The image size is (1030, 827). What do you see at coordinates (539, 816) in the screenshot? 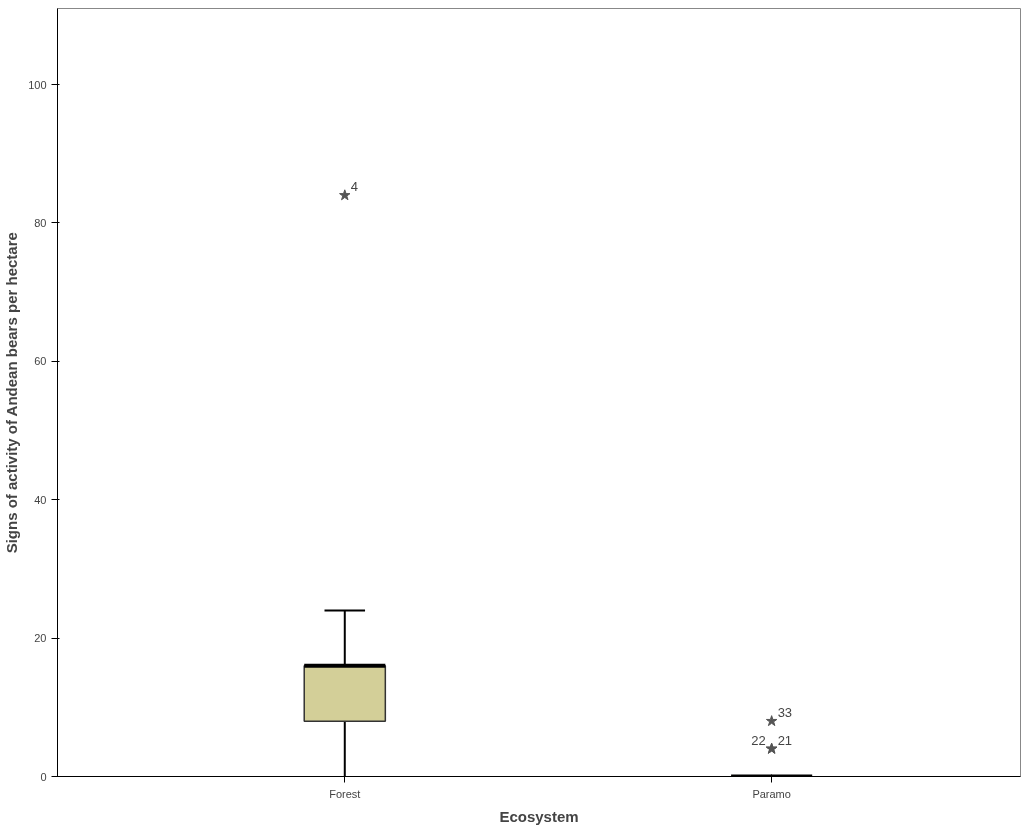
I see `x-axis-title: Ecosystem` at bounding box center [539, 816].